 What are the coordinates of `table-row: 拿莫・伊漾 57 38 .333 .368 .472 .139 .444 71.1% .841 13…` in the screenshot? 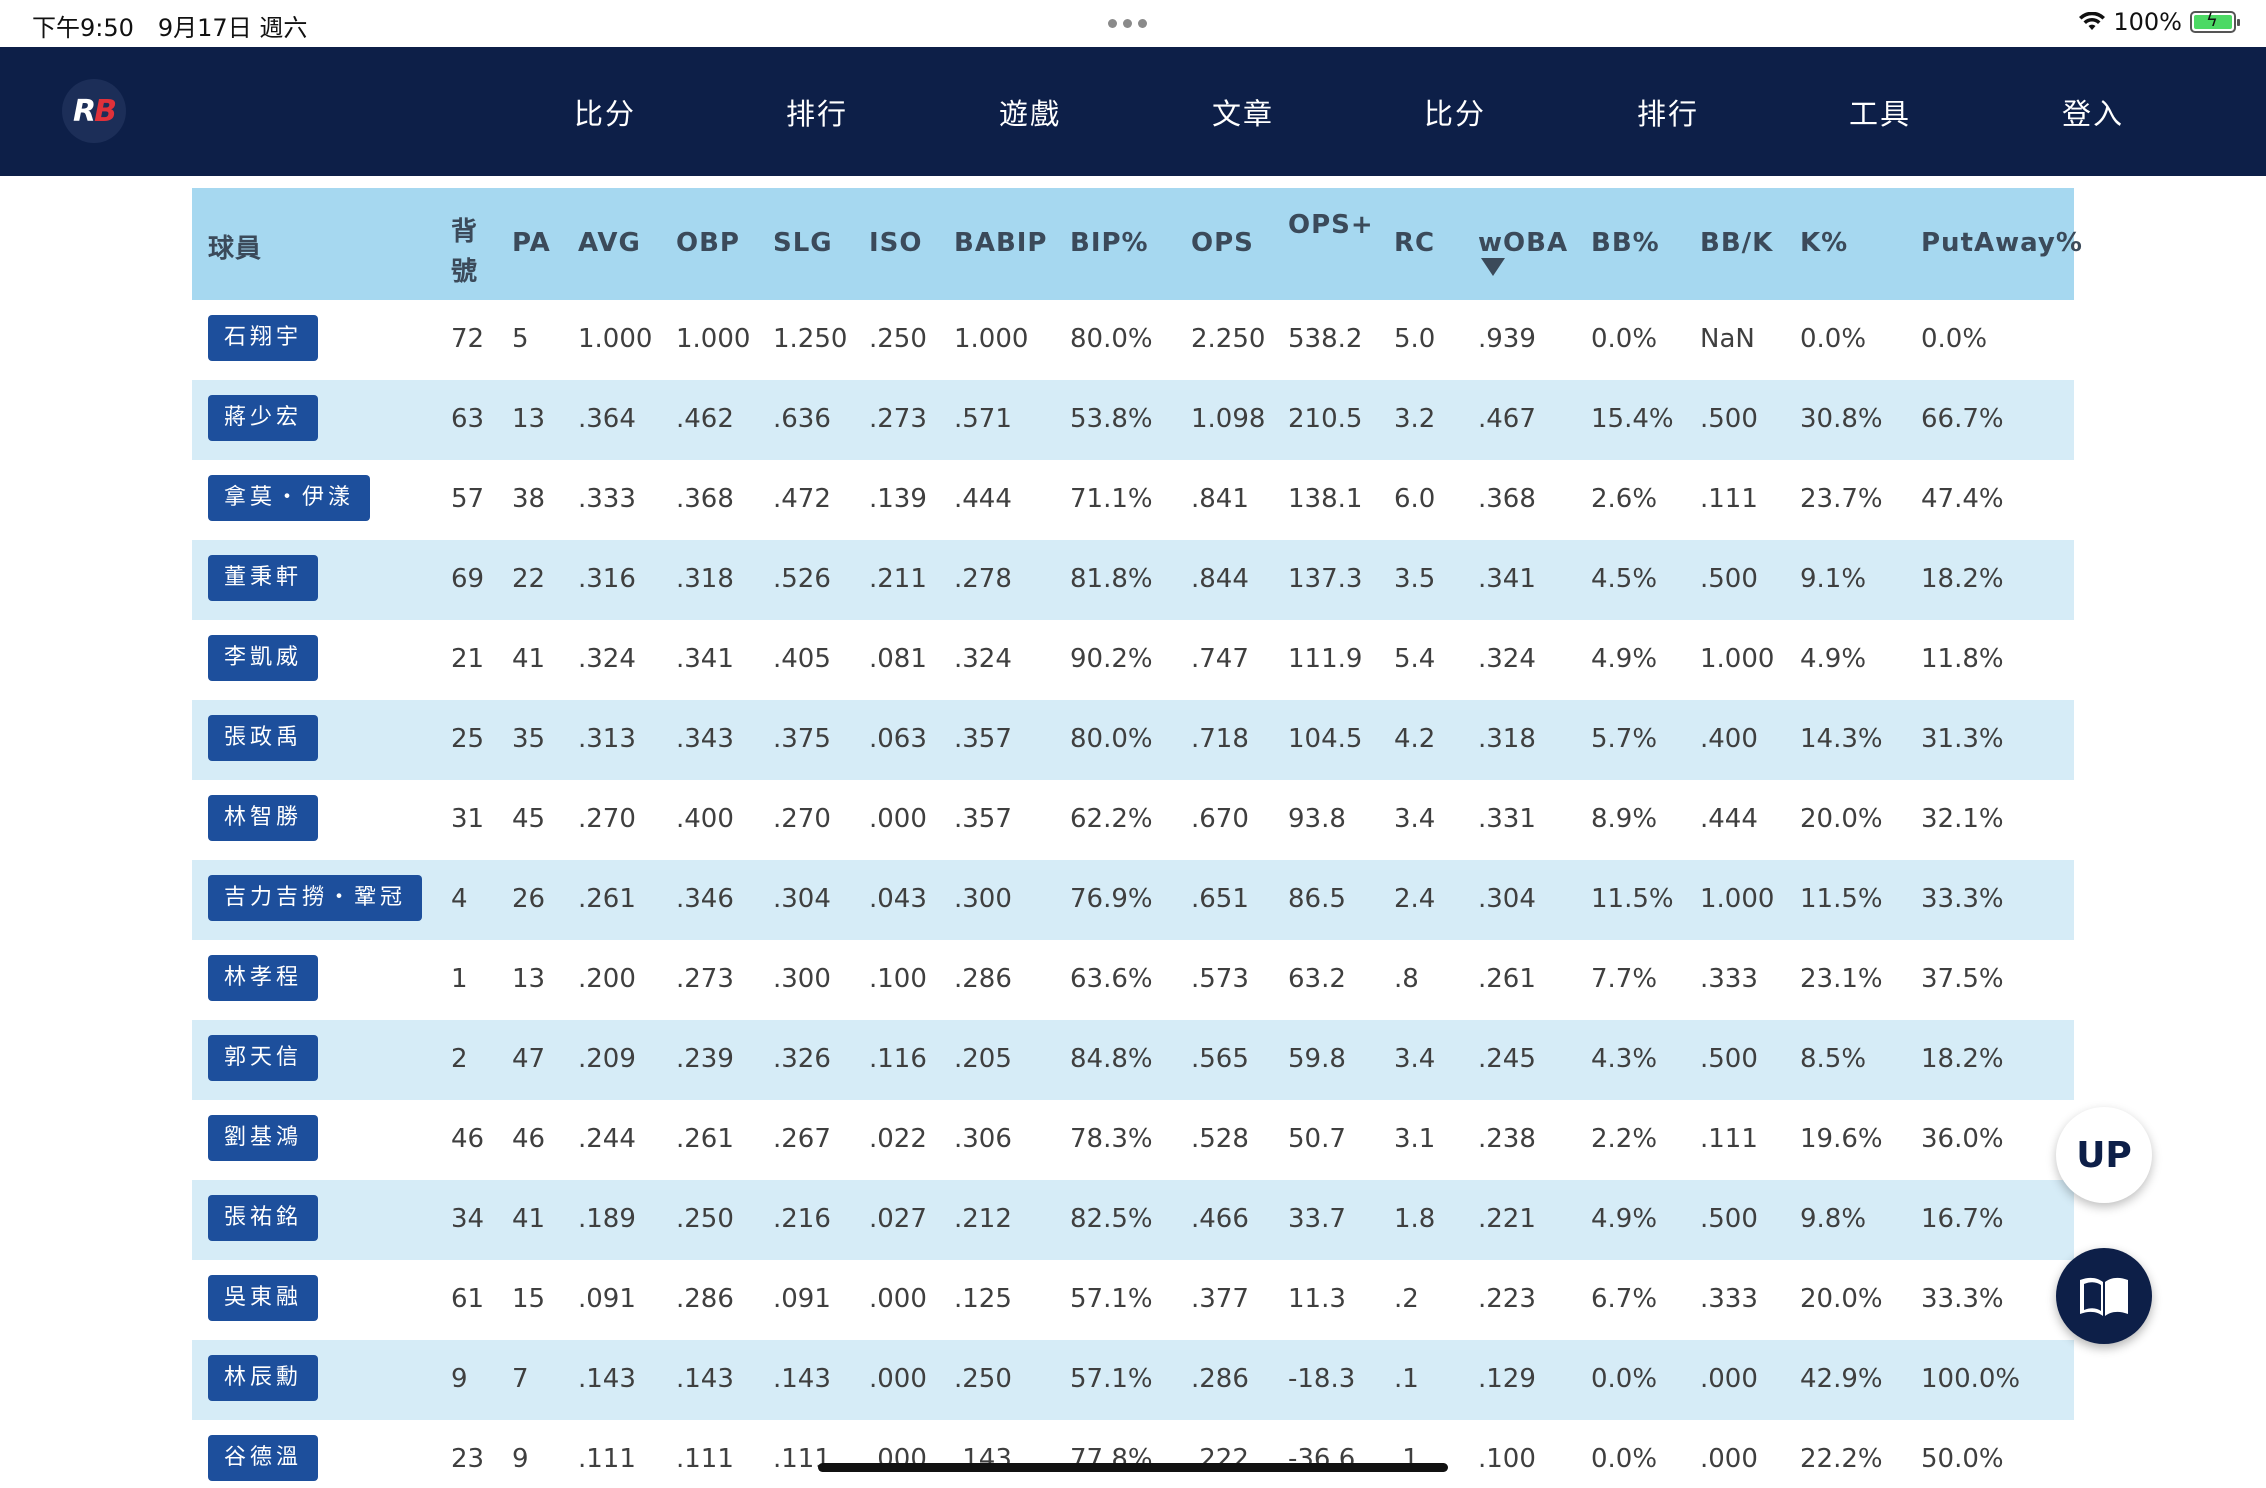 It's located at (1133, 500).